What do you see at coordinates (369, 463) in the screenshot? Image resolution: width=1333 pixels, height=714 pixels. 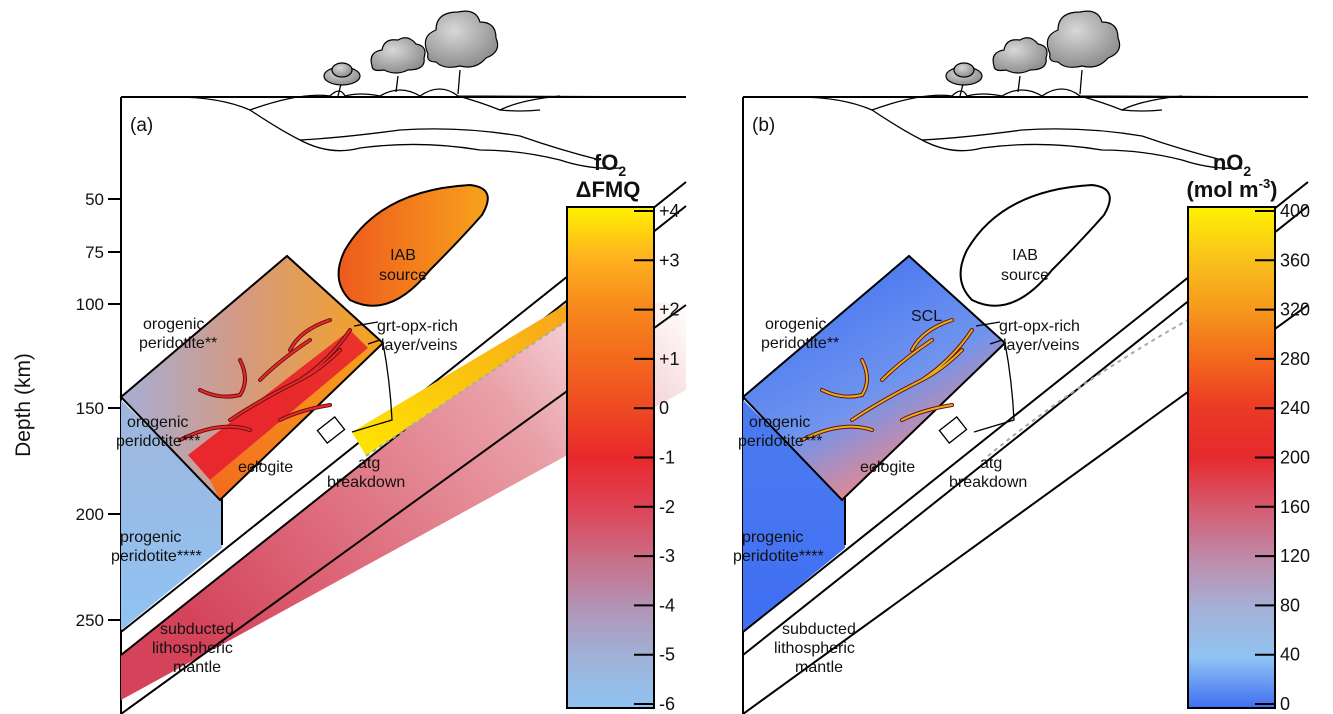 I see `label-atg-a: atg` at bounding box center [369, 463].